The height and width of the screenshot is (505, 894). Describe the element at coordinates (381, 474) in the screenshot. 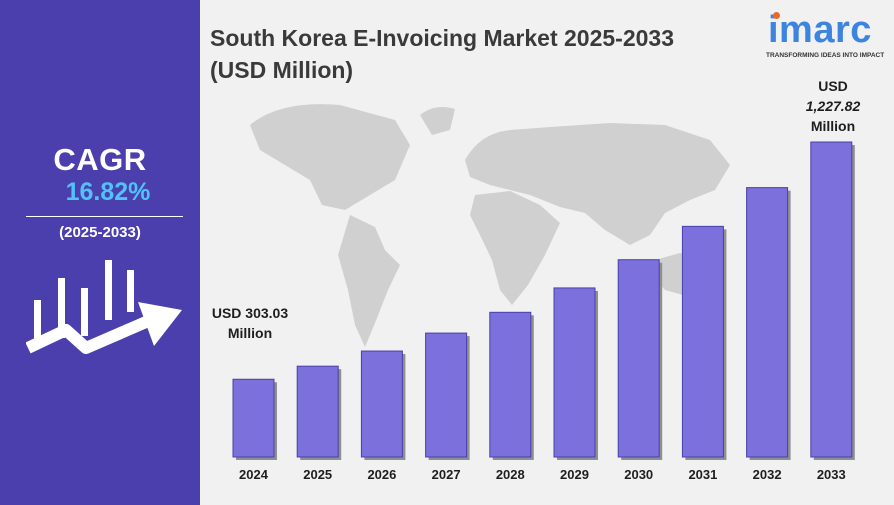

I see `x-tick-label-2026: 2026` at that location.